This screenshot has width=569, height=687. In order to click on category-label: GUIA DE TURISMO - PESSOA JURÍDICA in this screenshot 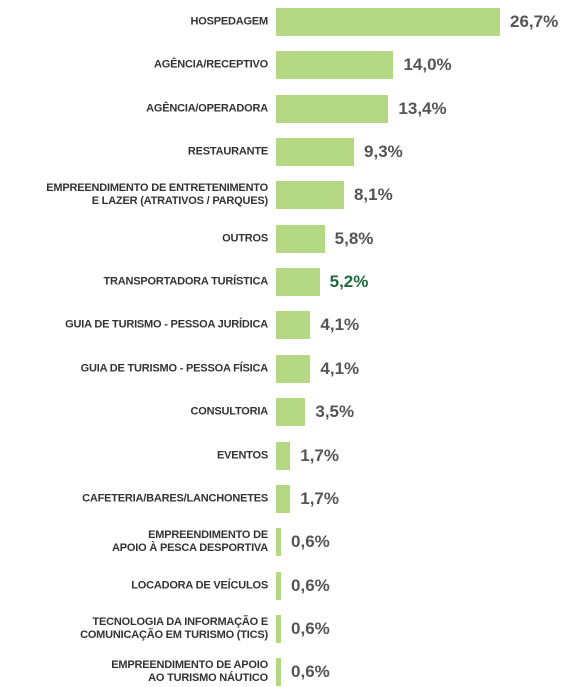, I will do `click(166, 324)`.